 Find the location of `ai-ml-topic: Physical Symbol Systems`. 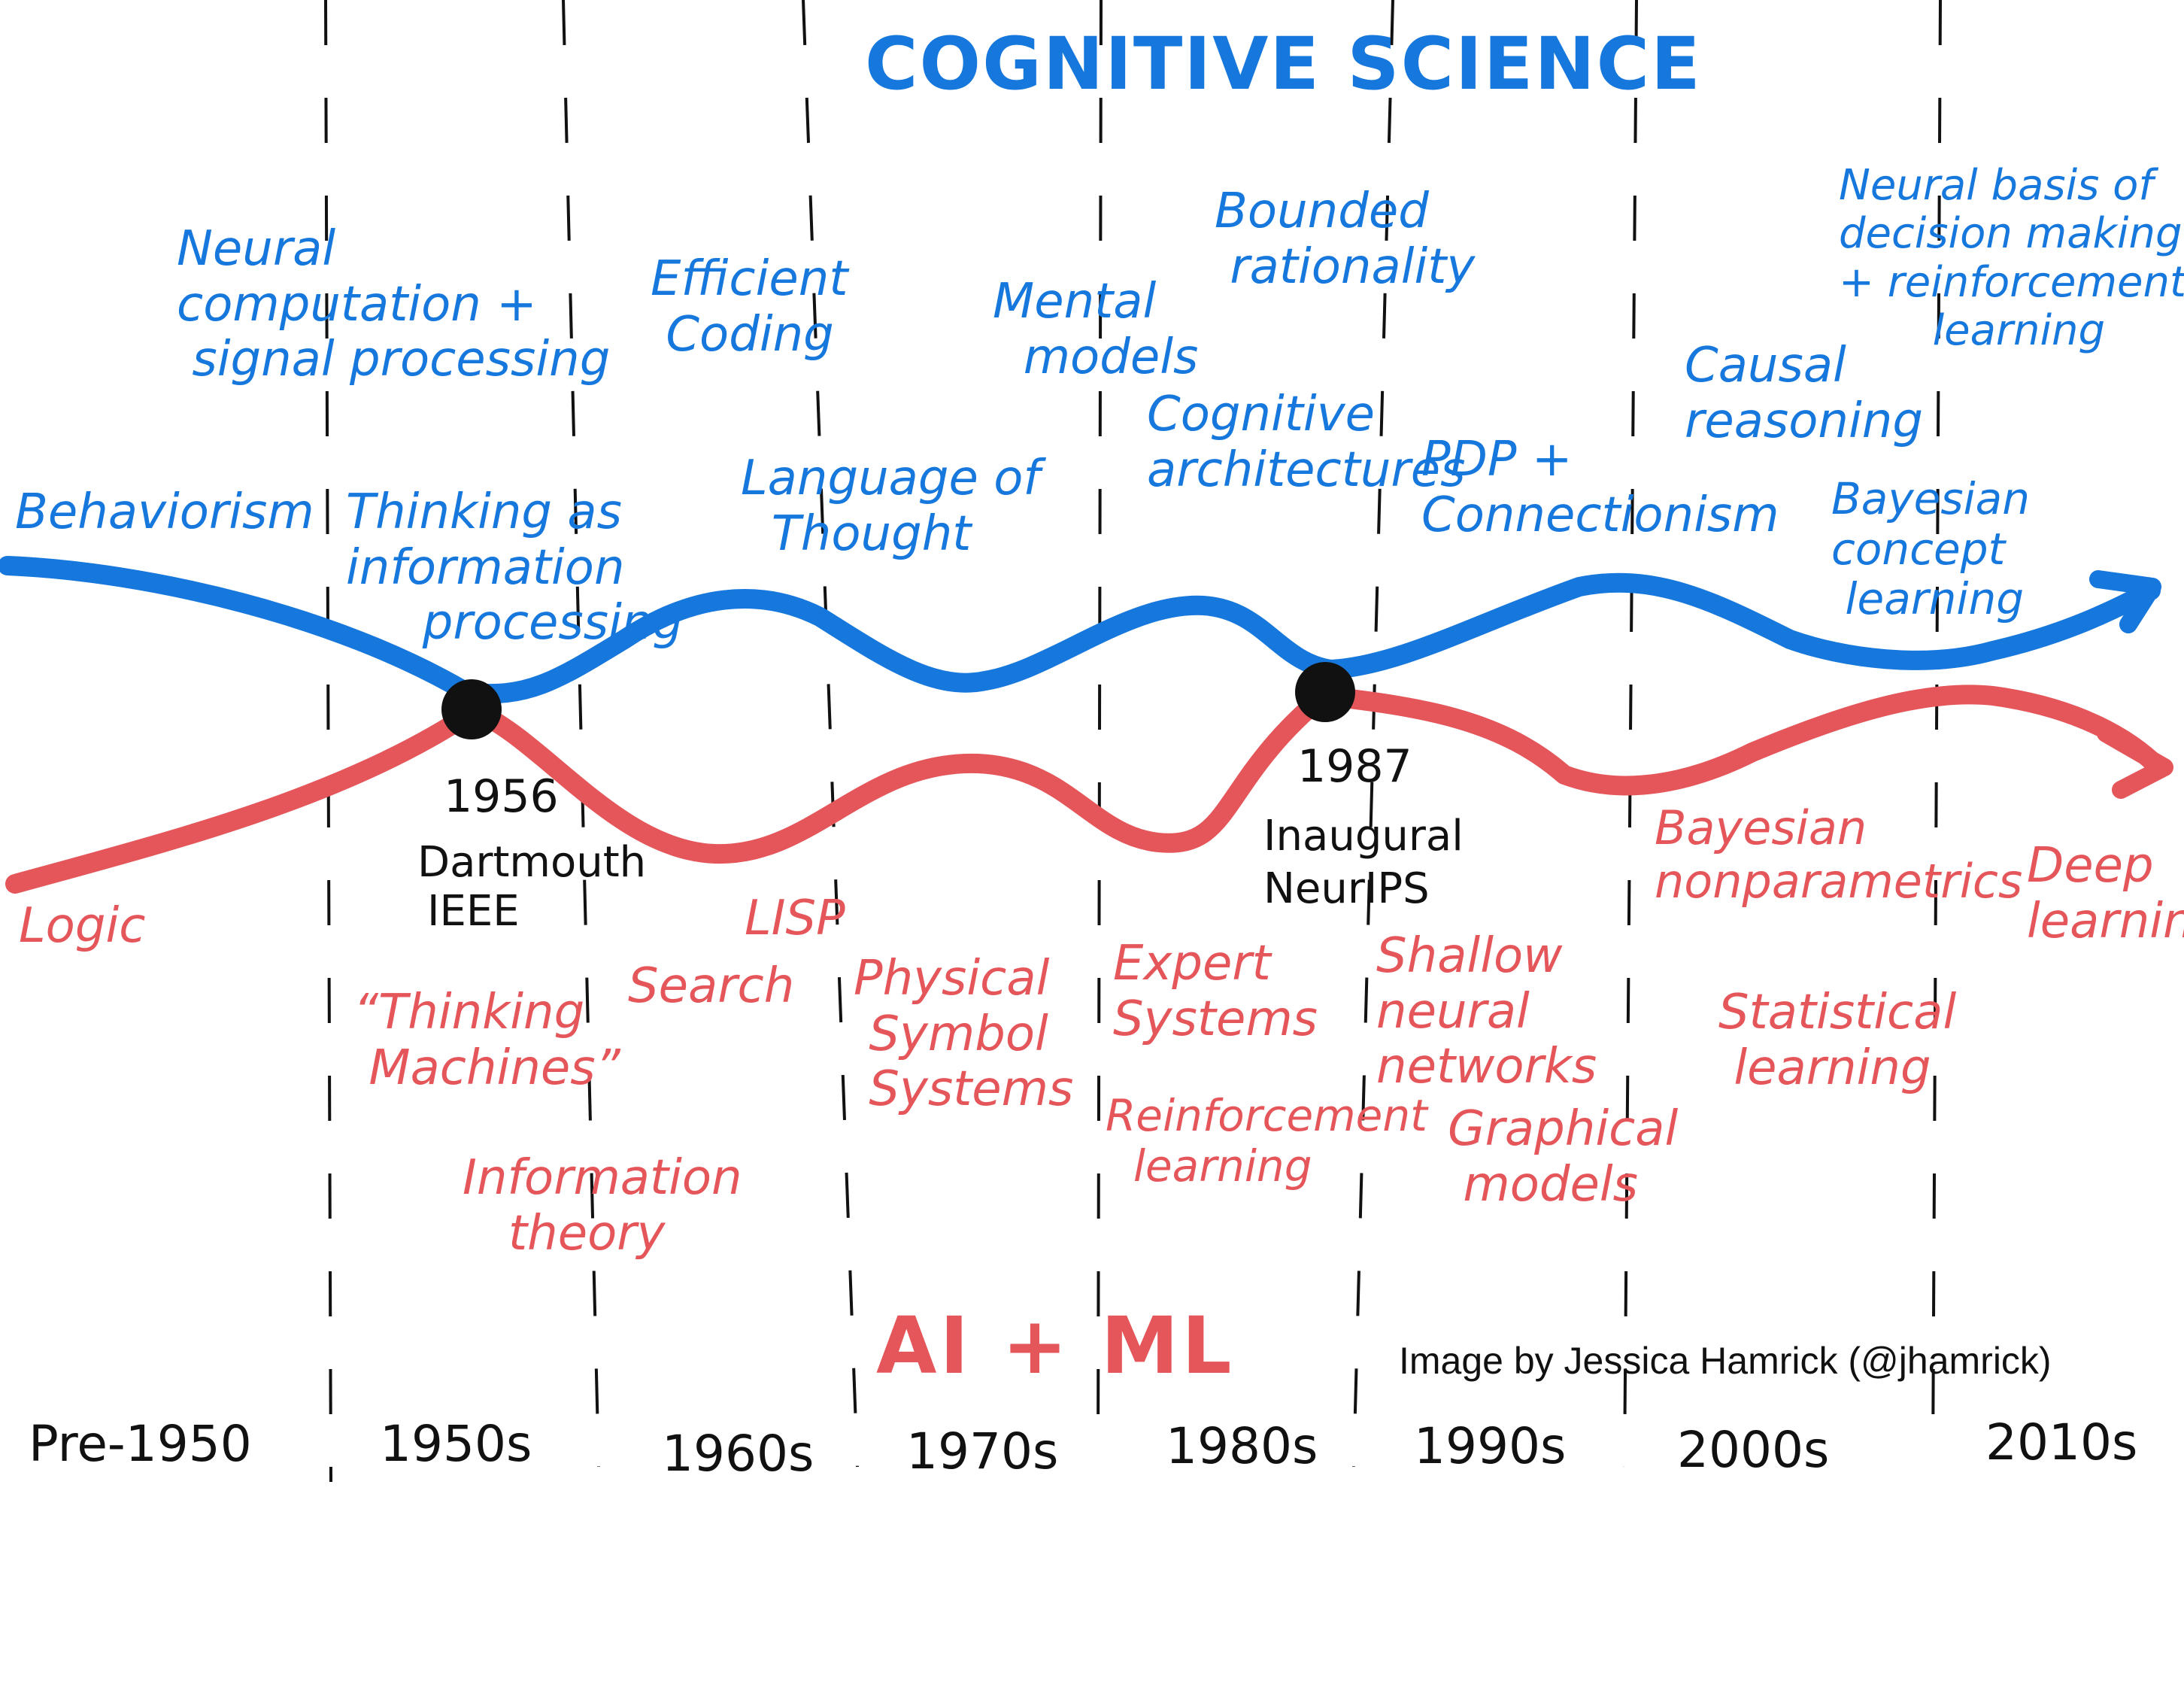

ai-ml-topic: Physical Symbol Systems is located at coordinates (964, 1034).